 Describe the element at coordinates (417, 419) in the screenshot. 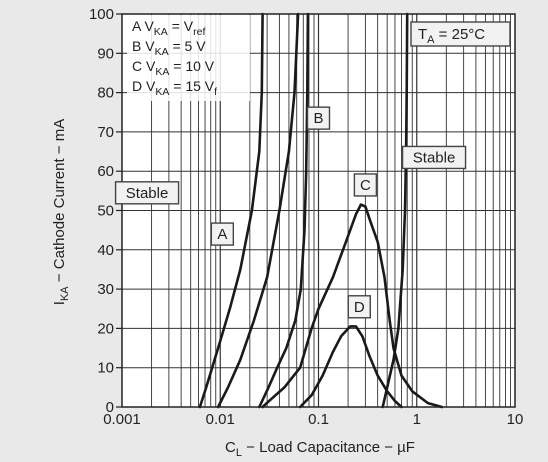

I see `x-tick-label: 1` at that location.